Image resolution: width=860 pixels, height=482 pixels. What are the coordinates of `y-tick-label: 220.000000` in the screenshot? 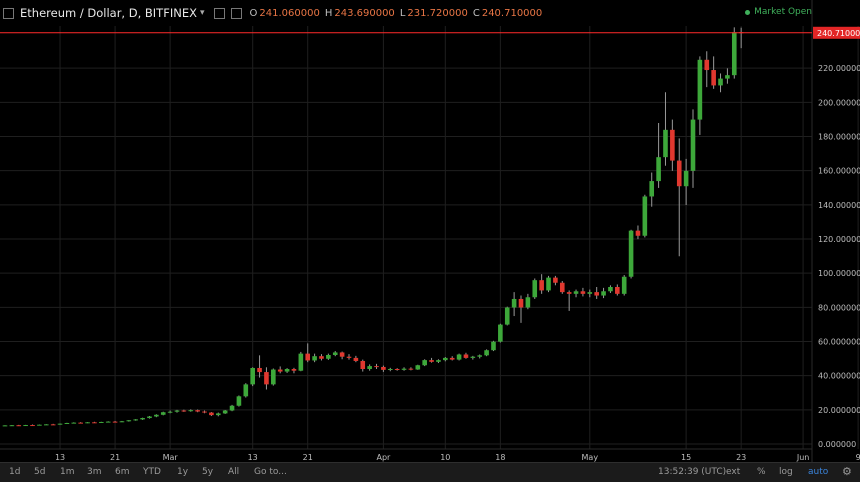 It's located at (839, 68).